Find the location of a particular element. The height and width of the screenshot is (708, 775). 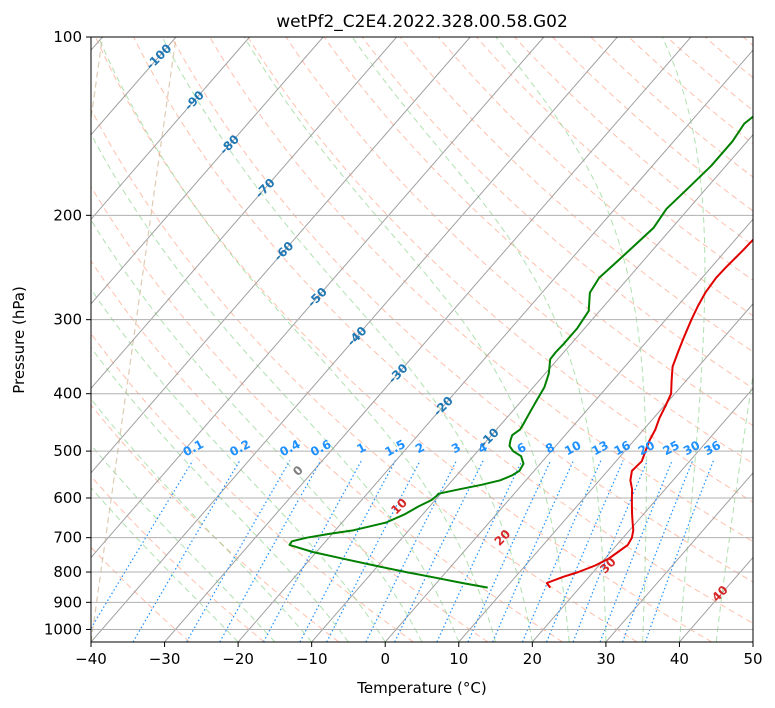

y-tick-label: 400 is located at coordinates (67, 394).